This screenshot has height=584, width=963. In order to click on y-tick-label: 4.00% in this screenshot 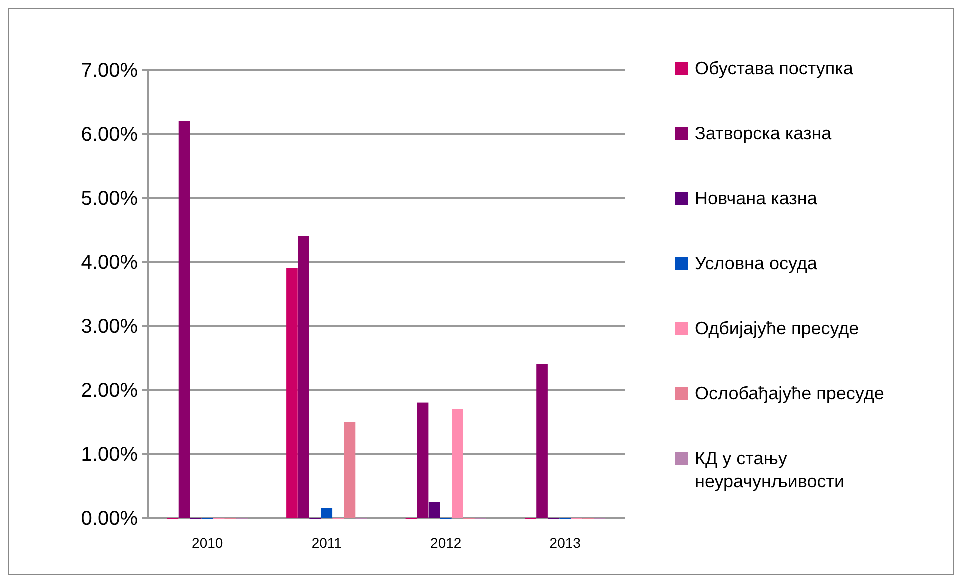, I will do `click(109, 263)`.